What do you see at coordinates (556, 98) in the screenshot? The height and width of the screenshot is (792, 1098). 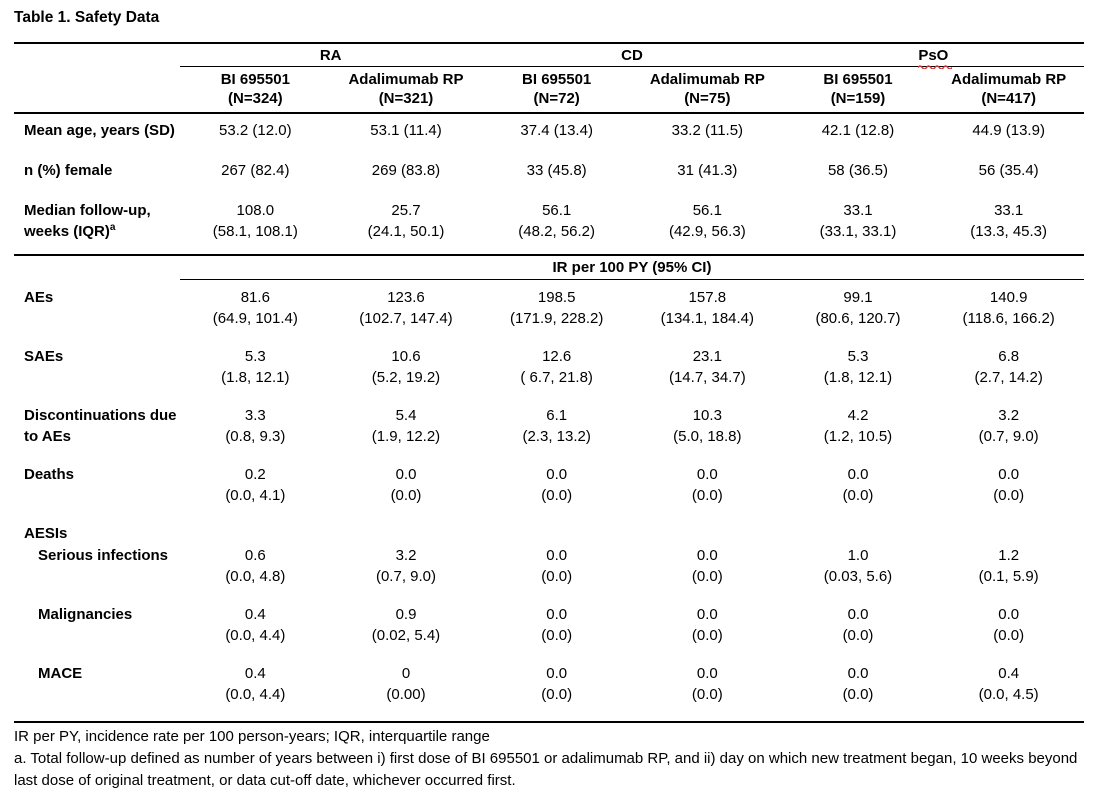 I see `sample-size-label: (N=72)` at bounding box center [556, 98].